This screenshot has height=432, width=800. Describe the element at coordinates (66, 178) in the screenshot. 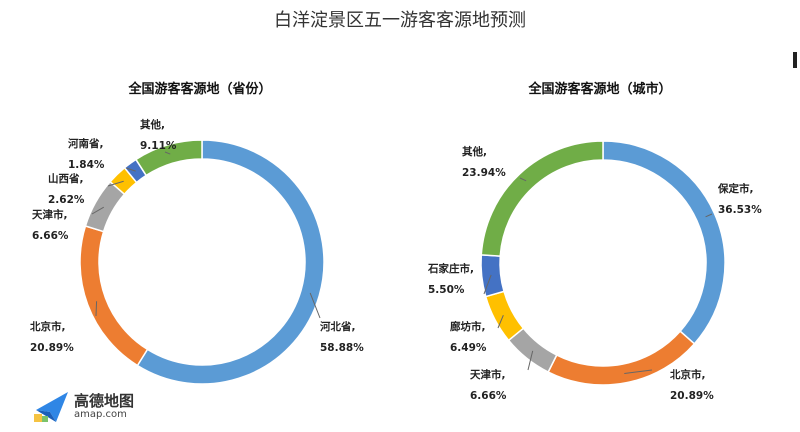

I see `province-label-name-3: 山西省,` at that location.